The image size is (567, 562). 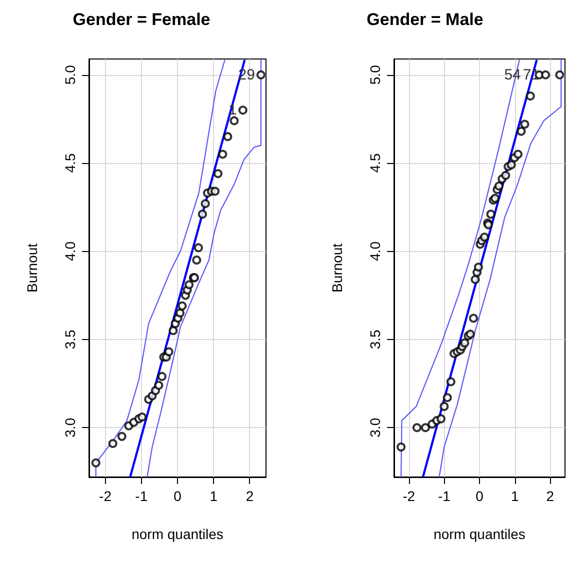 What do you see at coordinates (425, 19) in the screenshot?
I see `chart-title: Gender = Male` at bounding box center [425, 19].